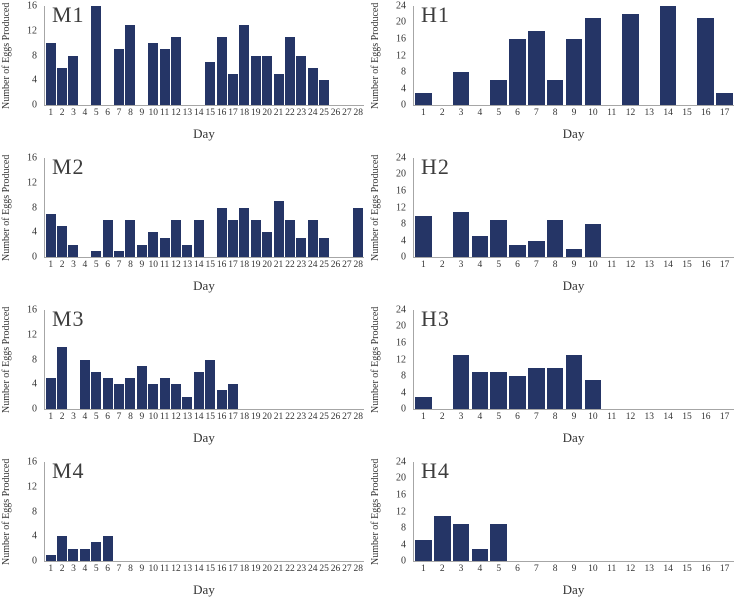 The image size is (739, 609). Describe the element at coordinates (221, 265) in the screenshot. I see `x-tick-label: 16` at that location.